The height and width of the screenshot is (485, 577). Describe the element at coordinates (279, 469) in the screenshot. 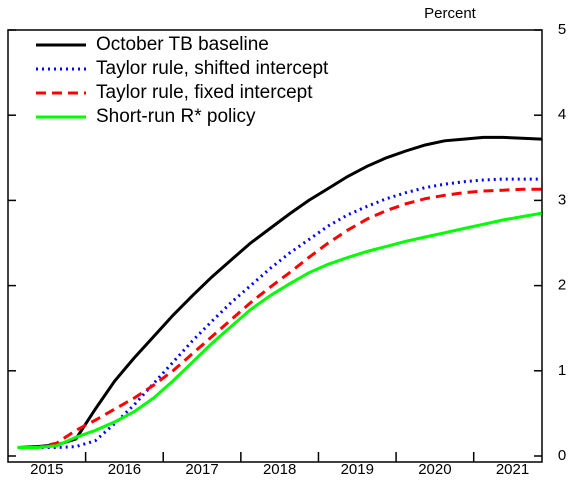

I see `x-tick-label: 2018` at that location.